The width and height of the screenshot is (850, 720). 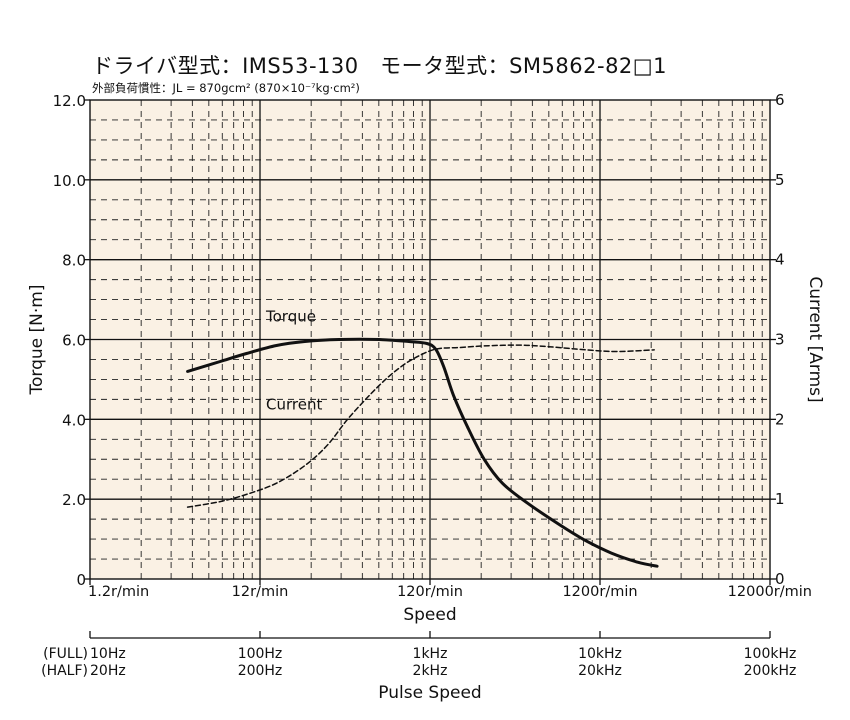 I want to click on x-tick-label: 1.2r/min, so click(x=118, y=592).